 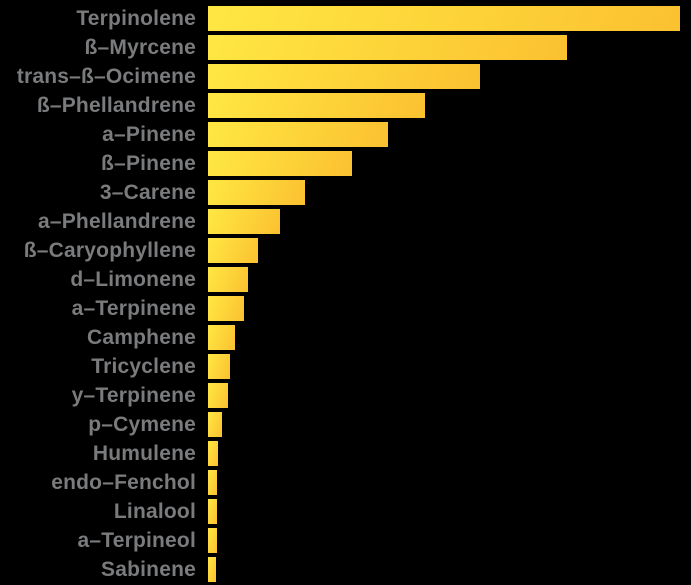 I want to click on chart-row: ß–Myrcene, so click(x=345, y=47).